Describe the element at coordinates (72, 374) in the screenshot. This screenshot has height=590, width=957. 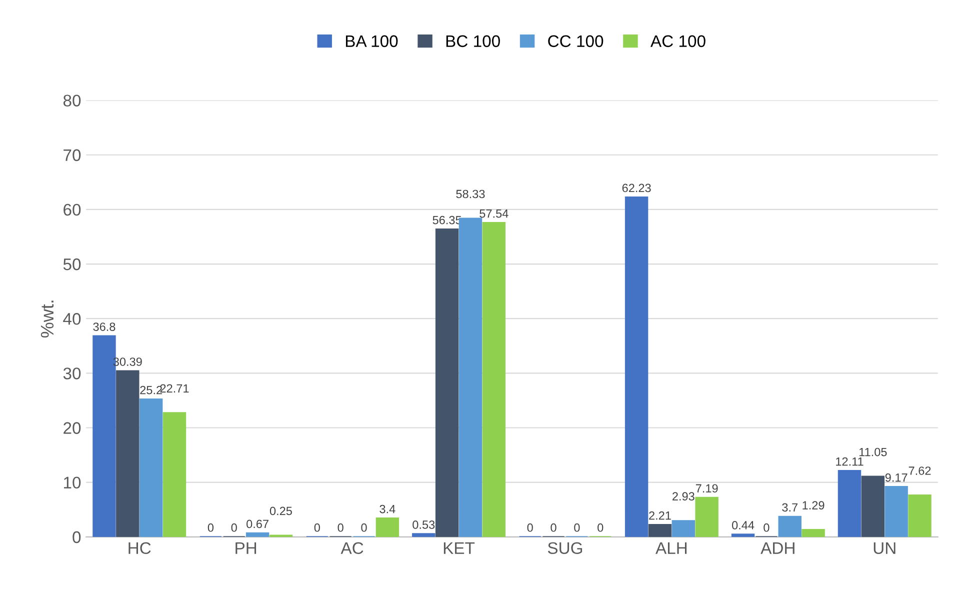
I see `y-tick-label: 30` at that location.